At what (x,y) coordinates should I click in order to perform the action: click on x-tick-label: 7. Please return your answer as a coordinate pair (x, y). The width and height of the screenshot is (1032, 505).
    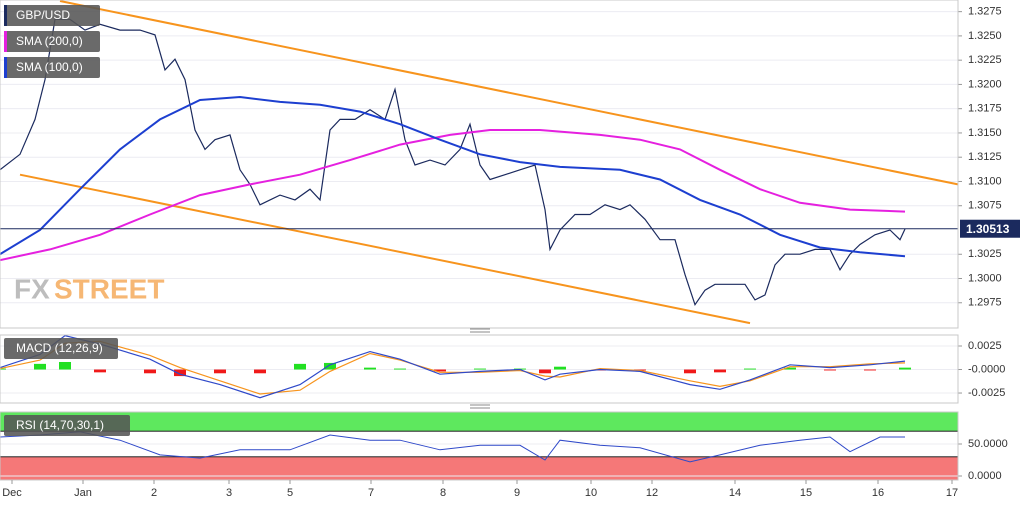
    Looking at the image, I should click on (371, 493).